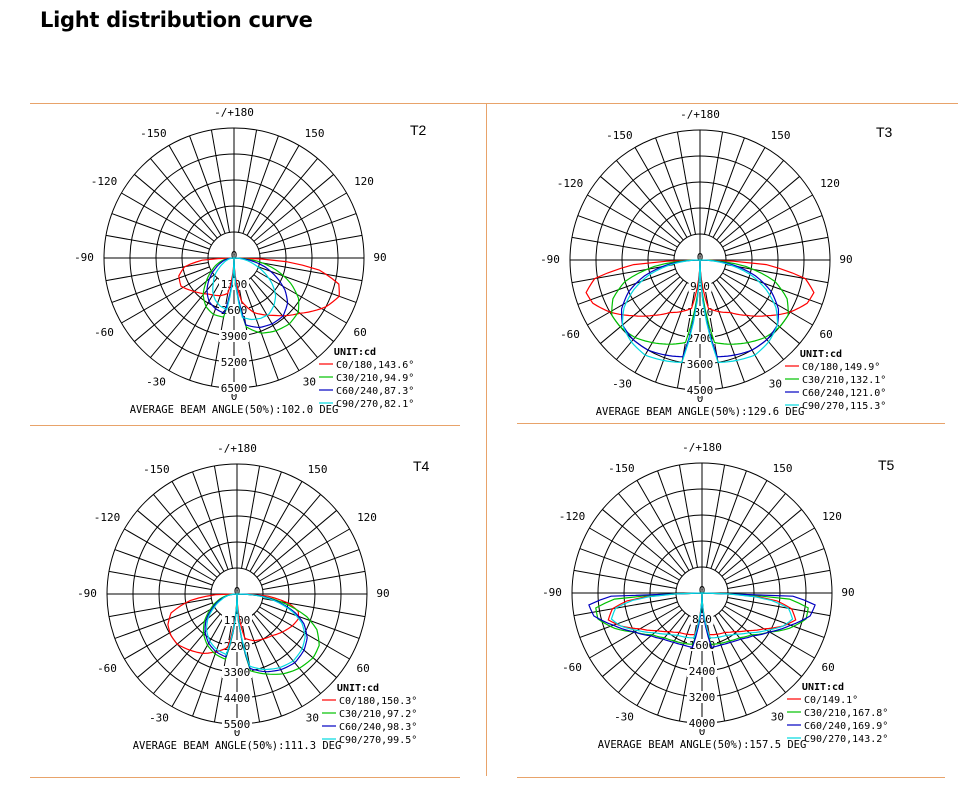 The height and width of the screenshot is (790, 969). Describe the element at coordinates (702, 723) in the screenshot. I see `radial-tick-label: 4000` at that location.